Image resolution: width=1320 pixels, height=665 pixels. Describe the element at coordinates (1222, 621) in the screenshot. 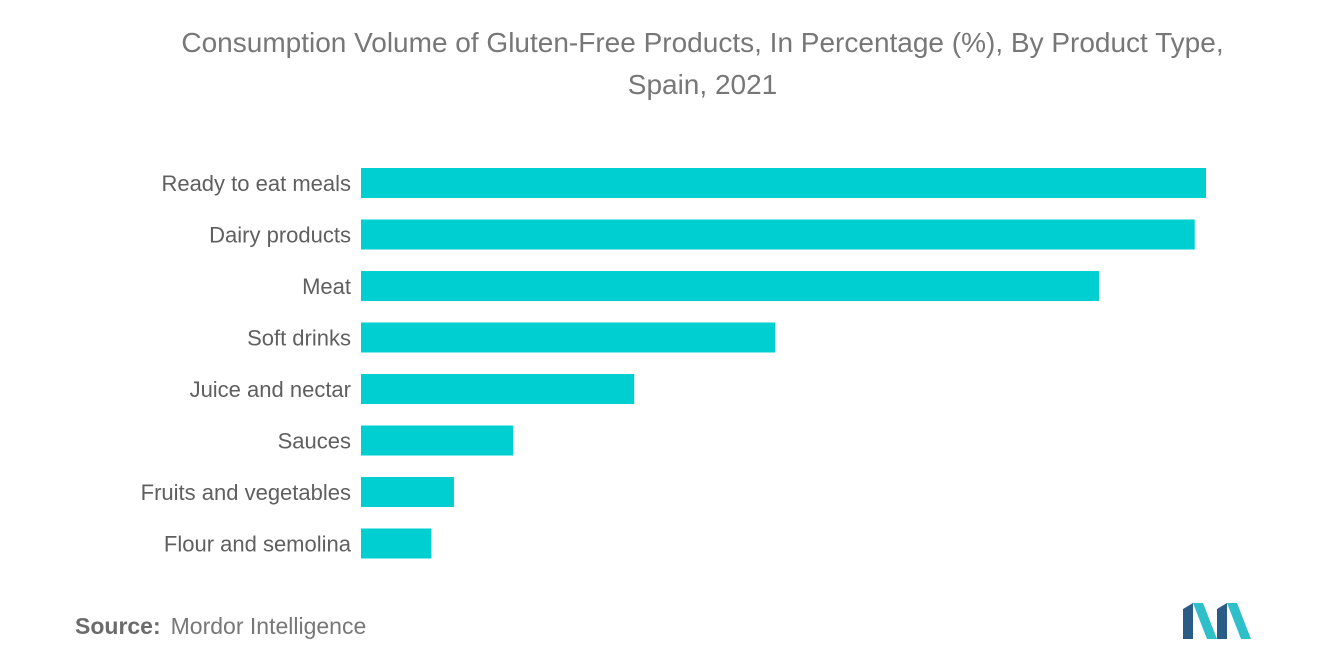

I see `logo-middle-stroke` at that location.